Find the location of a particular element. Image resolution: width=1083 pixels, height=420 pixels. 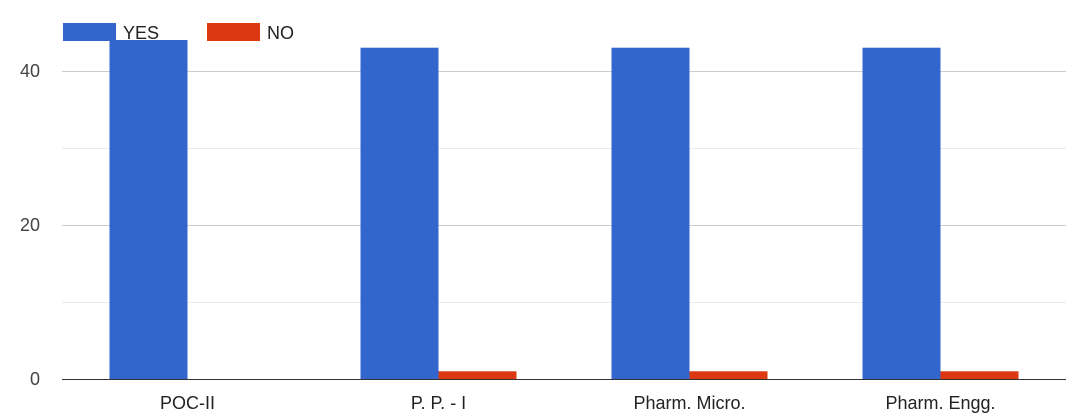

x-category-label: Pharm. Micro. is located at coordinates (689, 403).